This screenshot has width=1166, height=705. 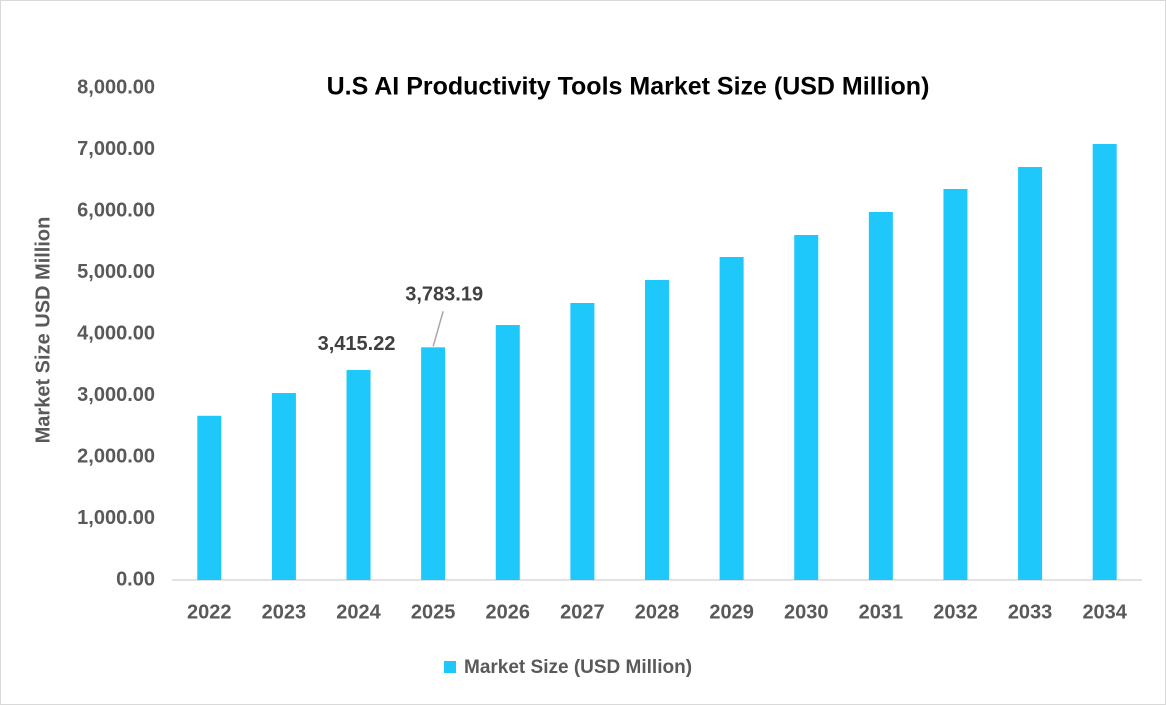 What do you see at coordinates (731, 612) in the screenshot?
I see `x-tick-label: 2029` at bounding box center [731, 612].